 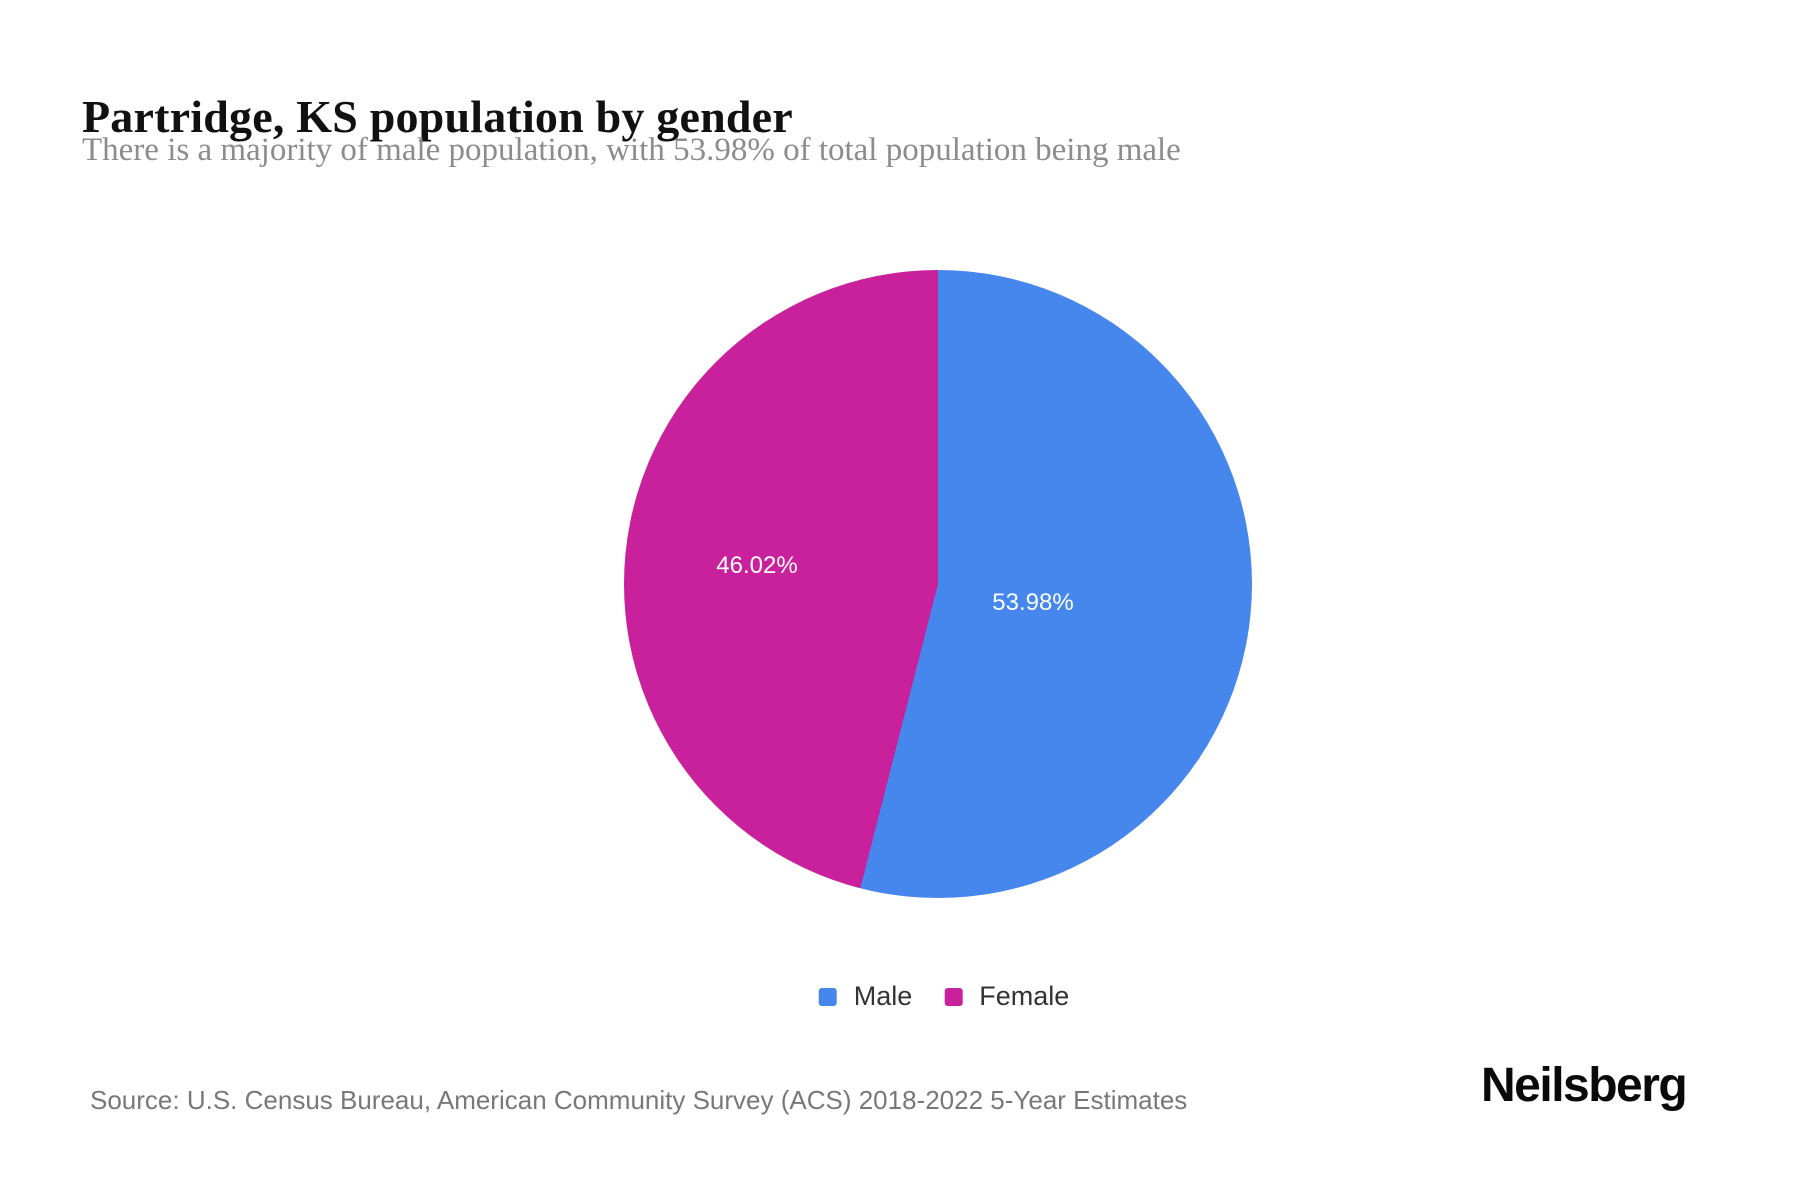 What do you see at coordinates (827, 996) in the screenshot?
I see `male-swatch-icon` at bounding box center [827, 996].